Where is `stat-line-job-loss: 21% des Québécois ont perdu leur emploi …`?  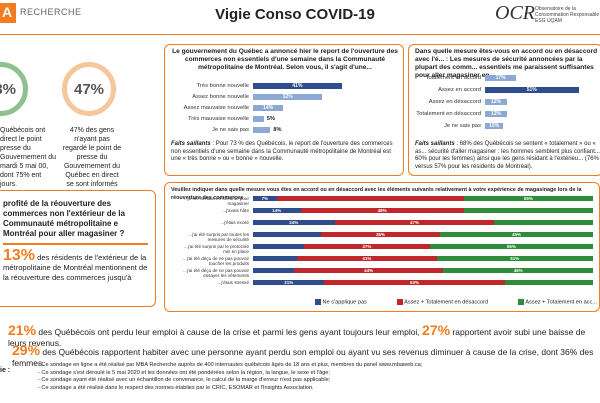
stat-line-job-loss: 21% des Québécois ont perdu leur emploi … is located at coordinates (304, 335).